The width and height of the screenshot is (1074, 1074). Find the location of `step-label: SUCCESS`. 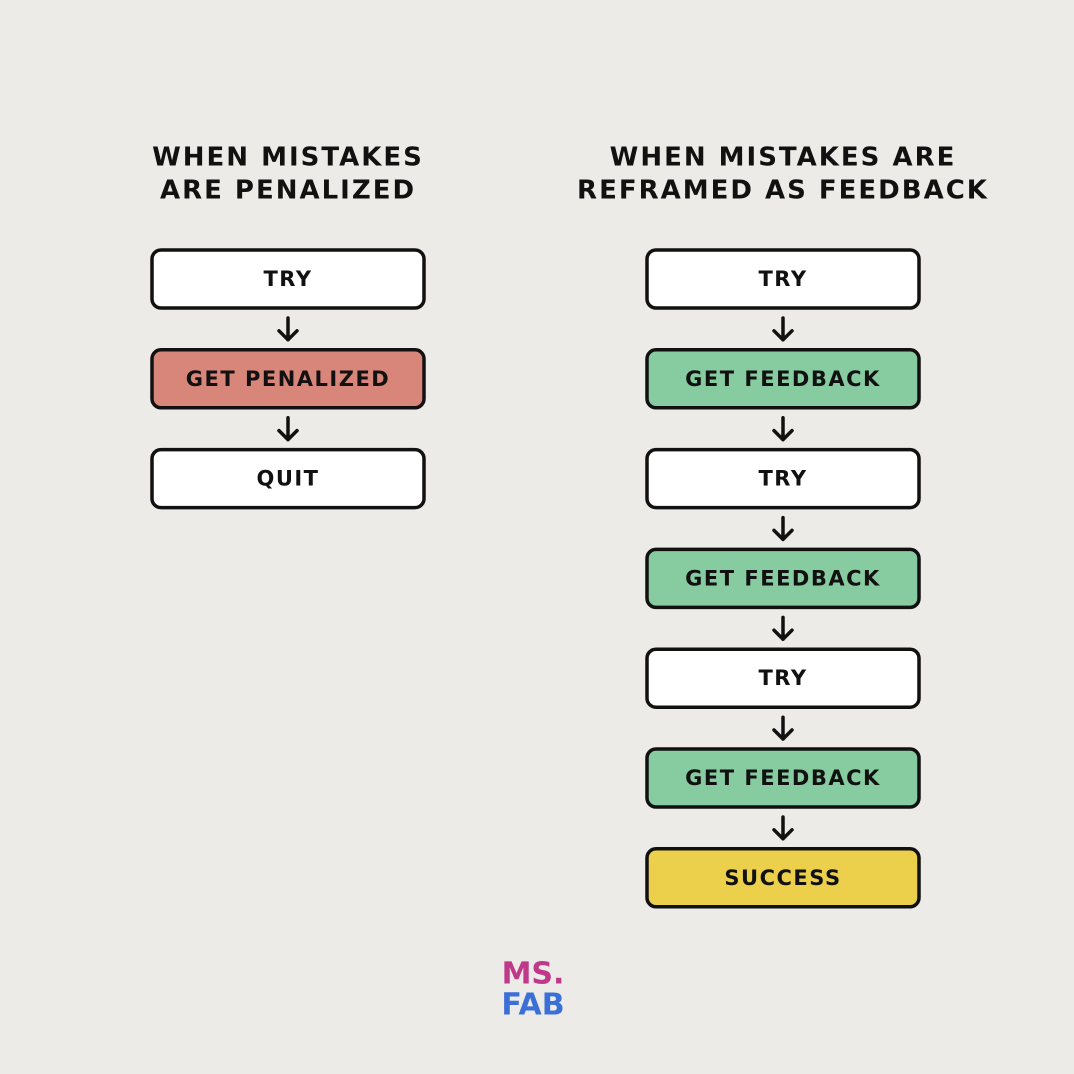

step-label: SUCCESS is located at coordinates (782, 878).